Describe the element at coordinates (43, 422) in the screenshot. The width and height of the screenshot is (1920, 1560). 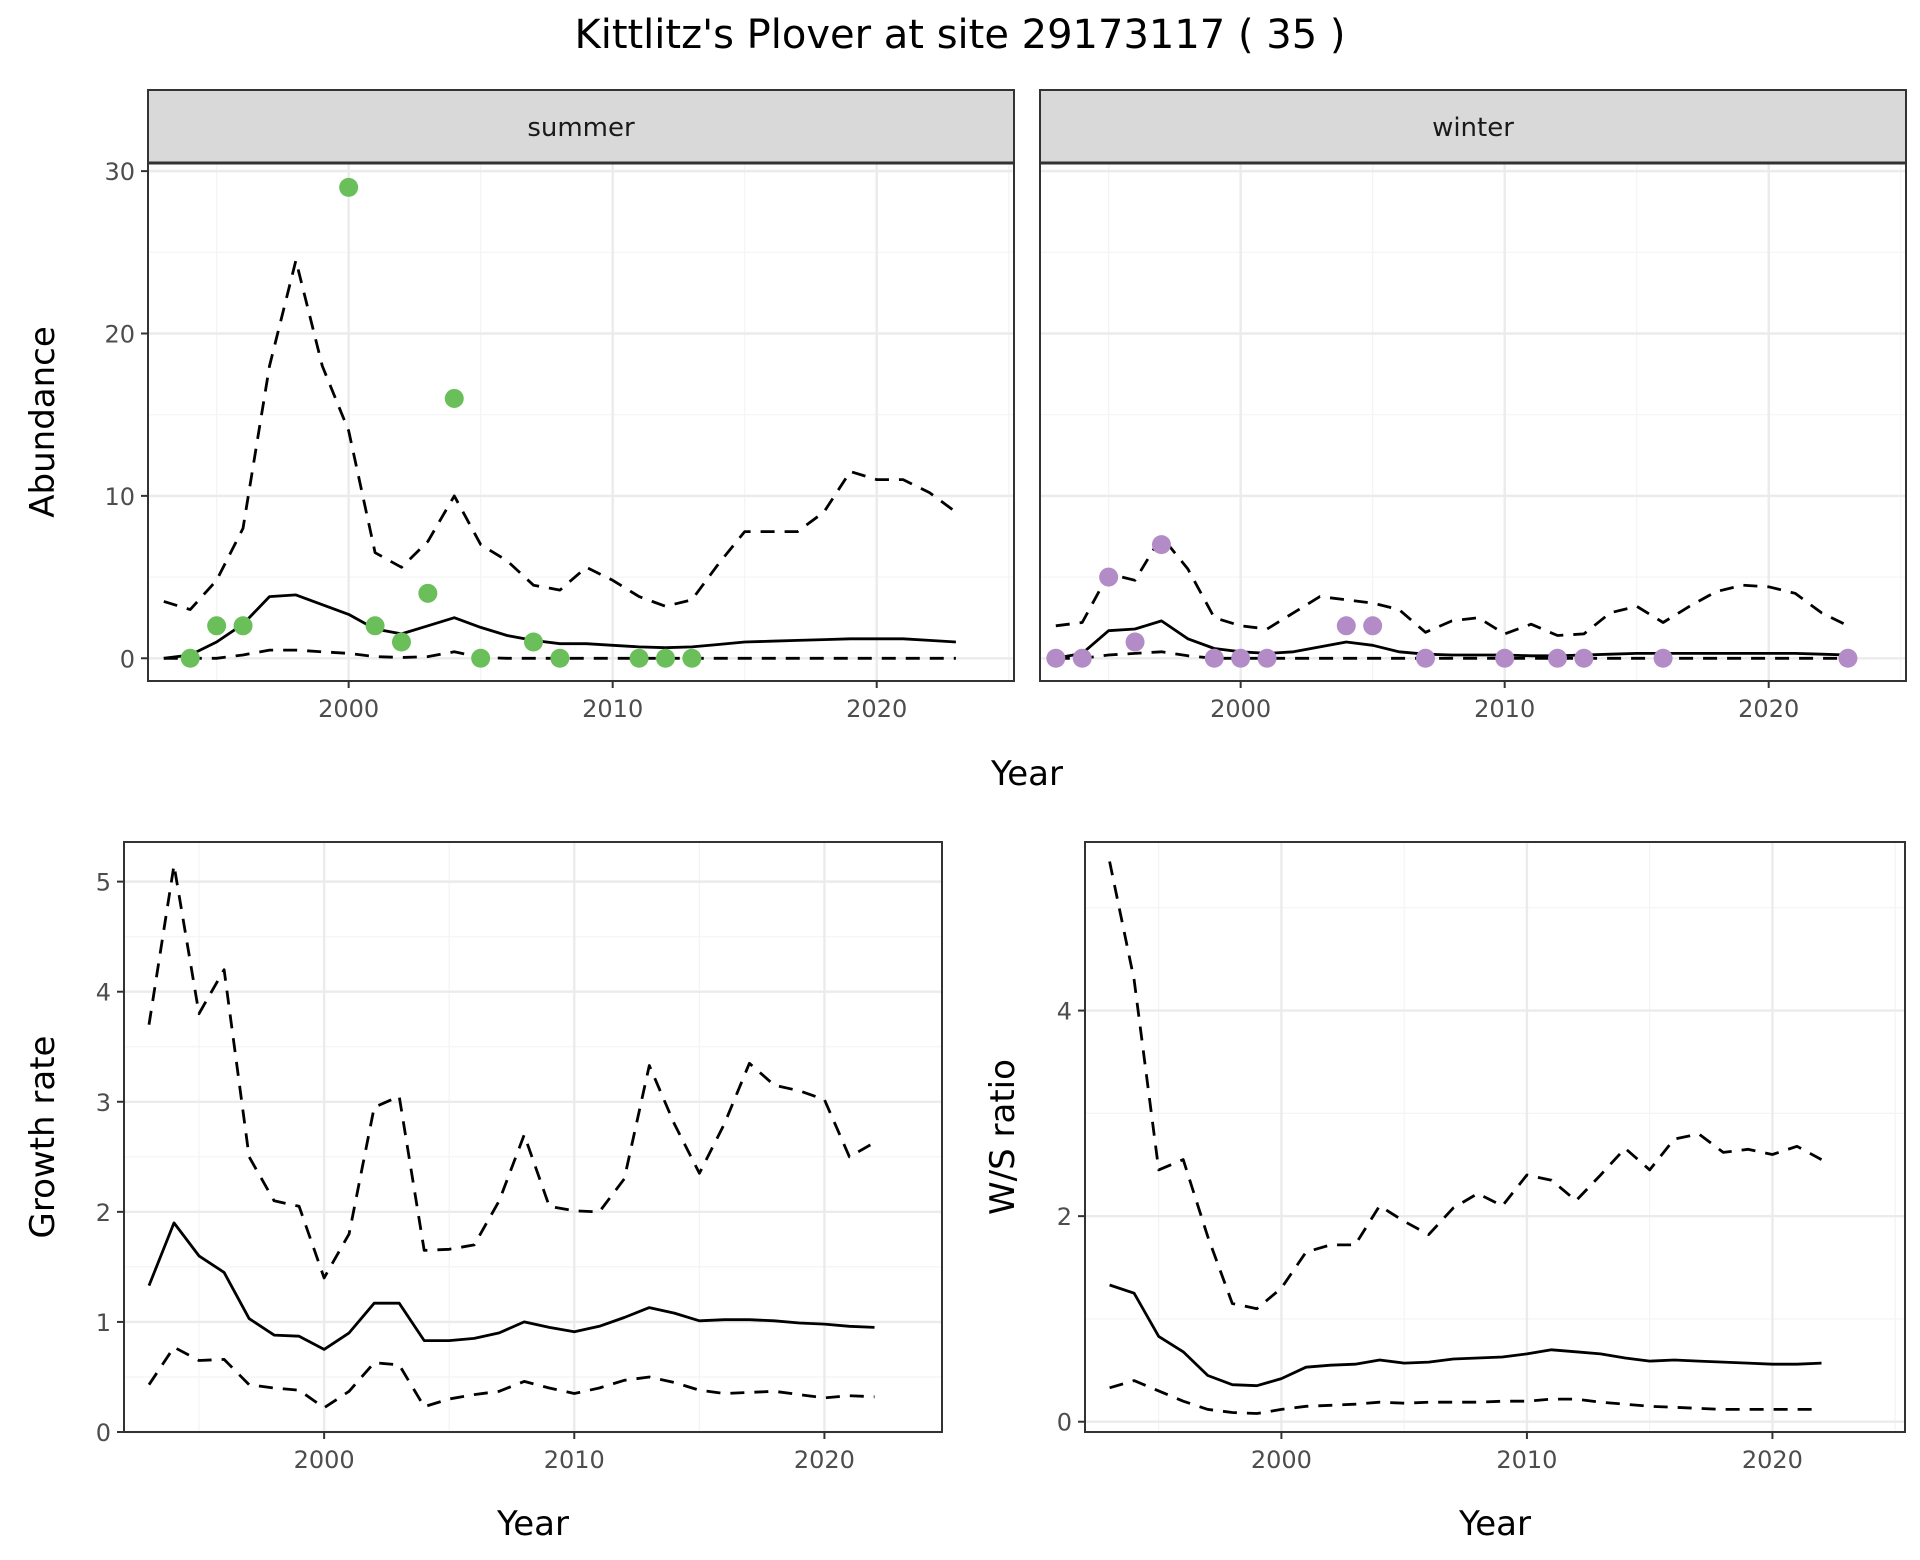
I see `y-axis-title: Abundance` at that location.